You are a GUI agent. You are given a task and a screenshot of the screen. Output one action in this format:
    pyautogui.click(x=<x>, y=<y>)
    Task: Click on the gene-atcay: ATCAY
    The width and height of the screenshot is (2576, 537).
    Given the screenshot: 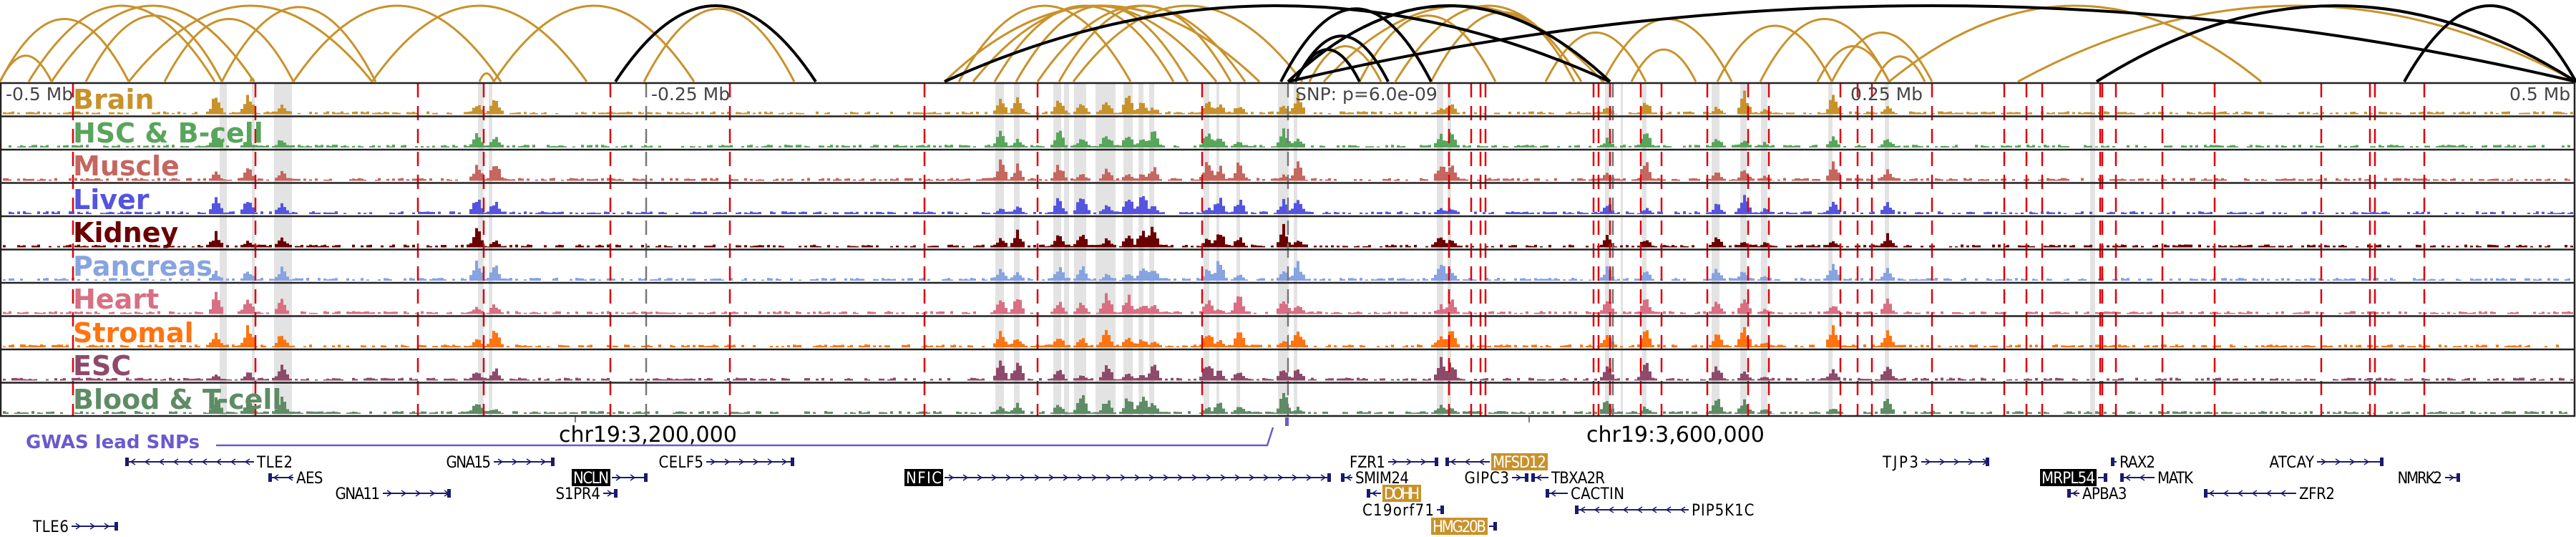 What is the action you would take?
    pyautogui.click(x=2327, y=463)
    